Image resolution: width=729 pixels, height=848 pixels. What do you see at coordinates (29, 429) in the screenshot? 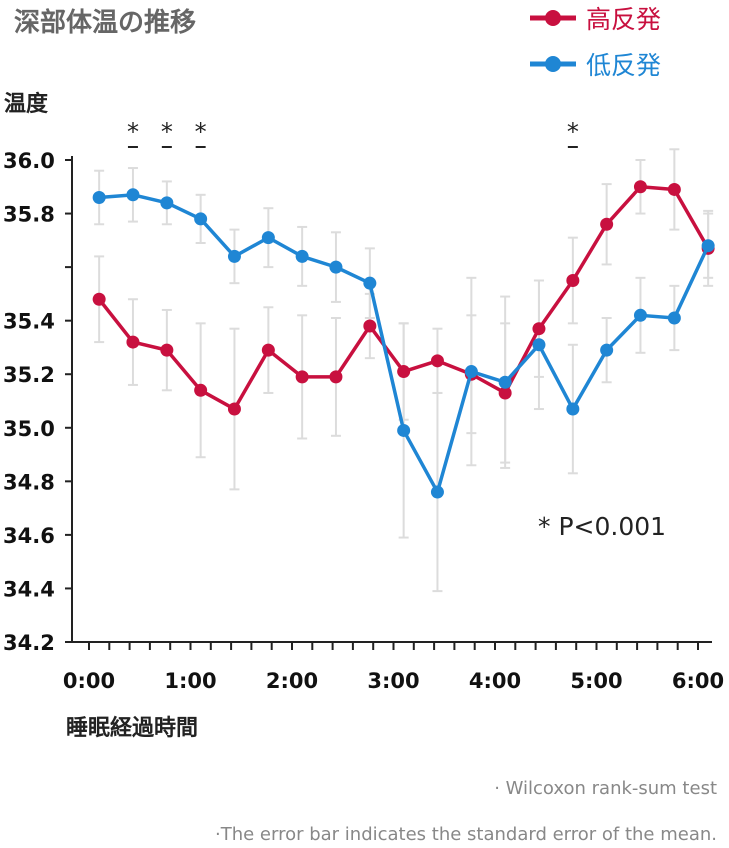
I see `y-tick-label: 35.0` at bounding box center [29, 429].